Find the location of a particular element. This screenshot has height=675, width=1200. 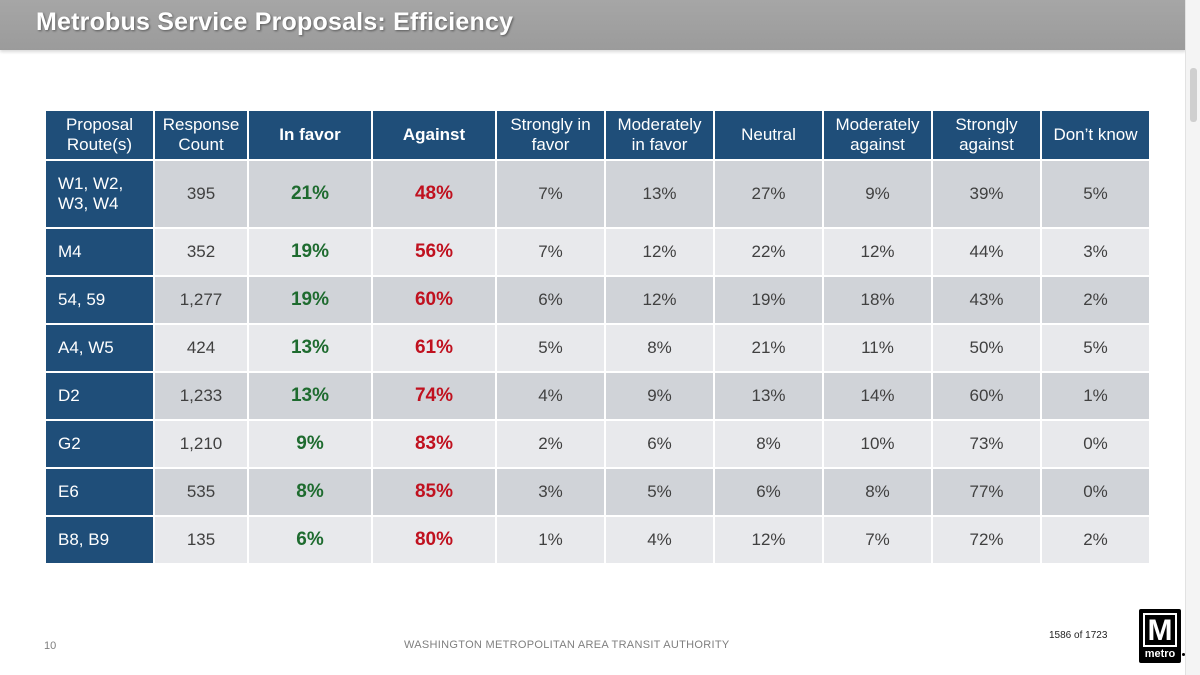

dont-know-cell: 3% is located at coordinates (1095, 252).